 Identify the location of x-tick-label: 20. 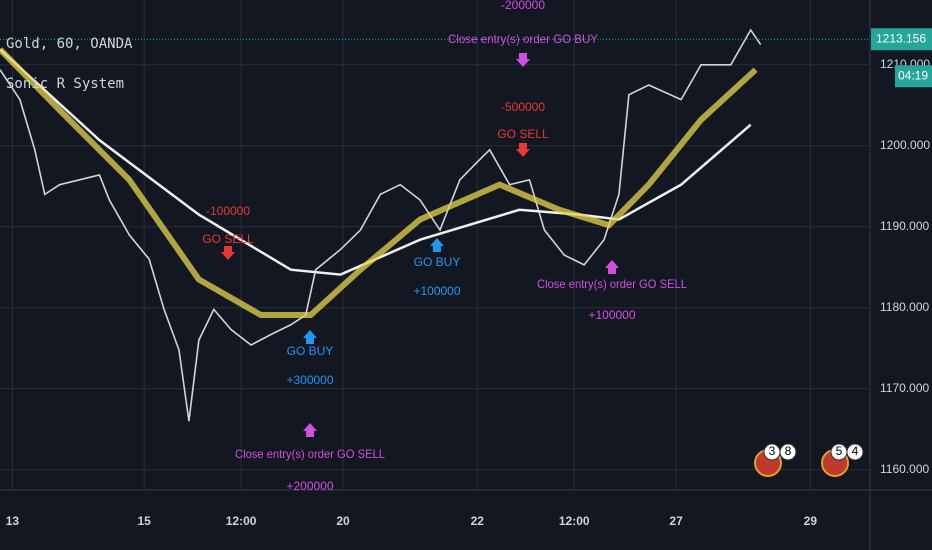
(343, 521).